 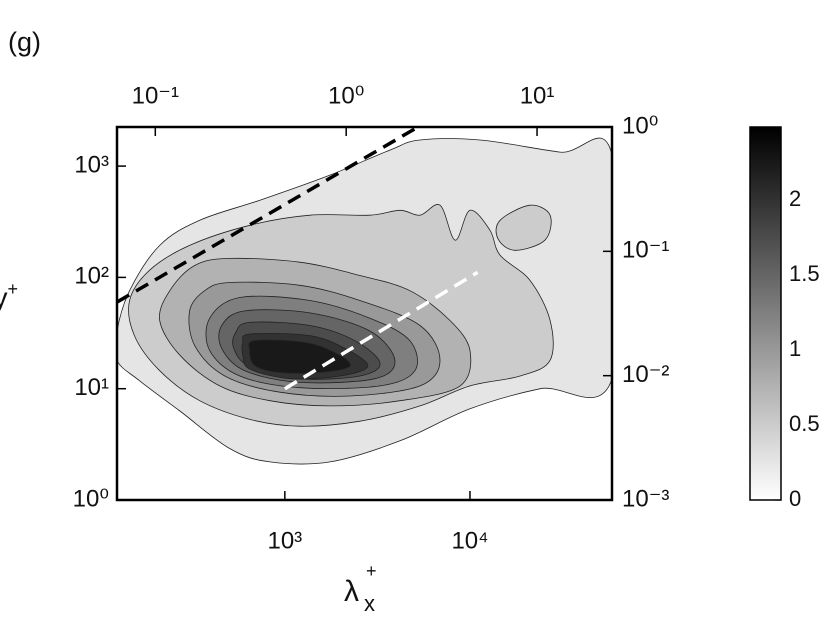 What do you see at coordinates (24, 42) in the screenshot?
I see `chart-title: (g)` at bounding box center [24, 42].